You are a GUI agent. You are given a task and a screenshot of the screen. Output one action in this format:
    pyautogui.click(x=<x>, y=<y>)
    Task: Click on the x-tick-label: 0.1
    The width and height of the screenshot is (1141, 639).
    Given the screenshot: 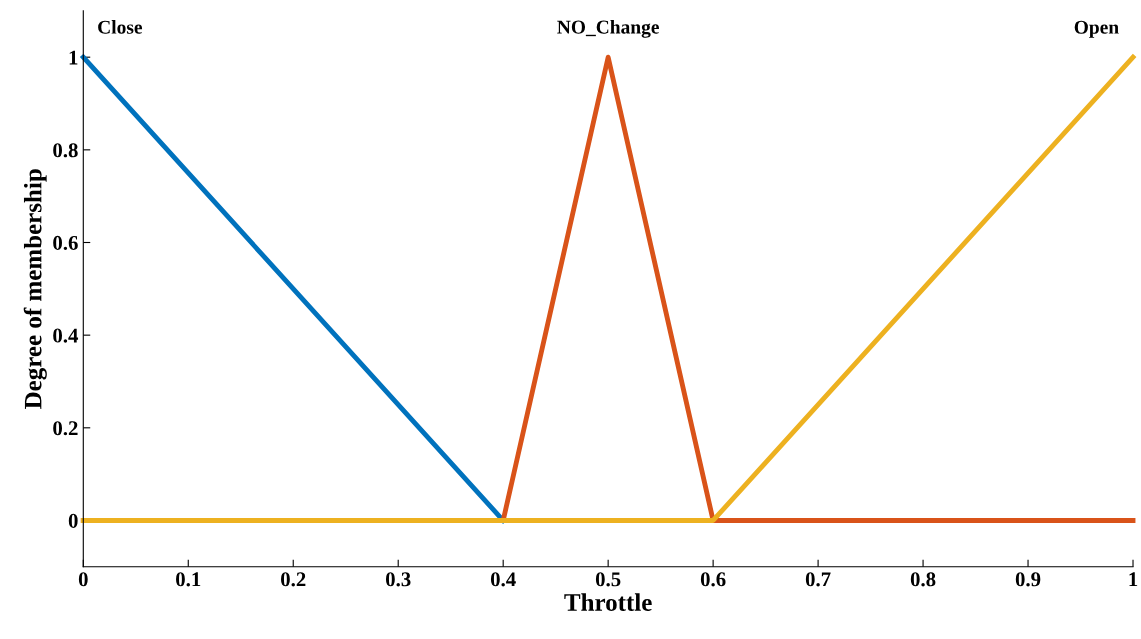 What is the action you would take?
    pyautogui.click(x=188, y=579)
    